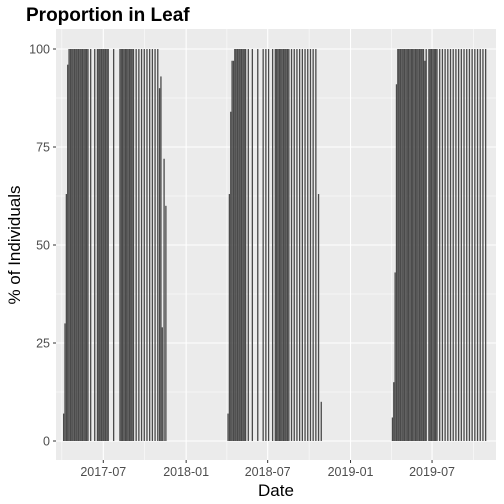 The image size is (504, 504). What do you see at coordinates (42, 246) in the screenshot?
I see `y-axis: 0 25 50 75 100` at bounding box center [42, 246].